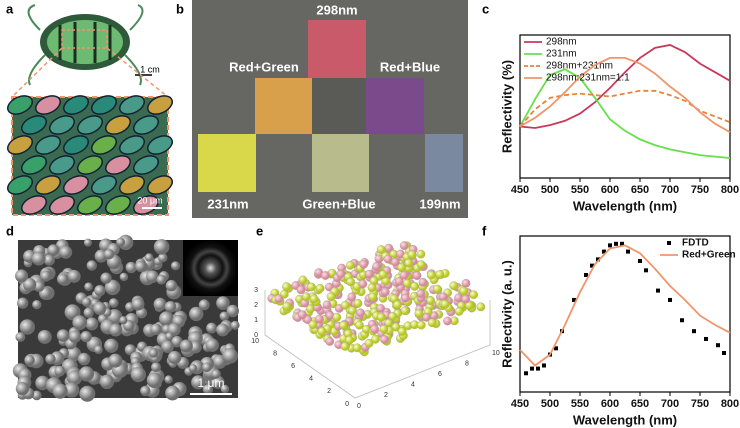 The height and width of the screenshot is (428, 740). I want to click on x-tick-label: 10, so click(496, 353).